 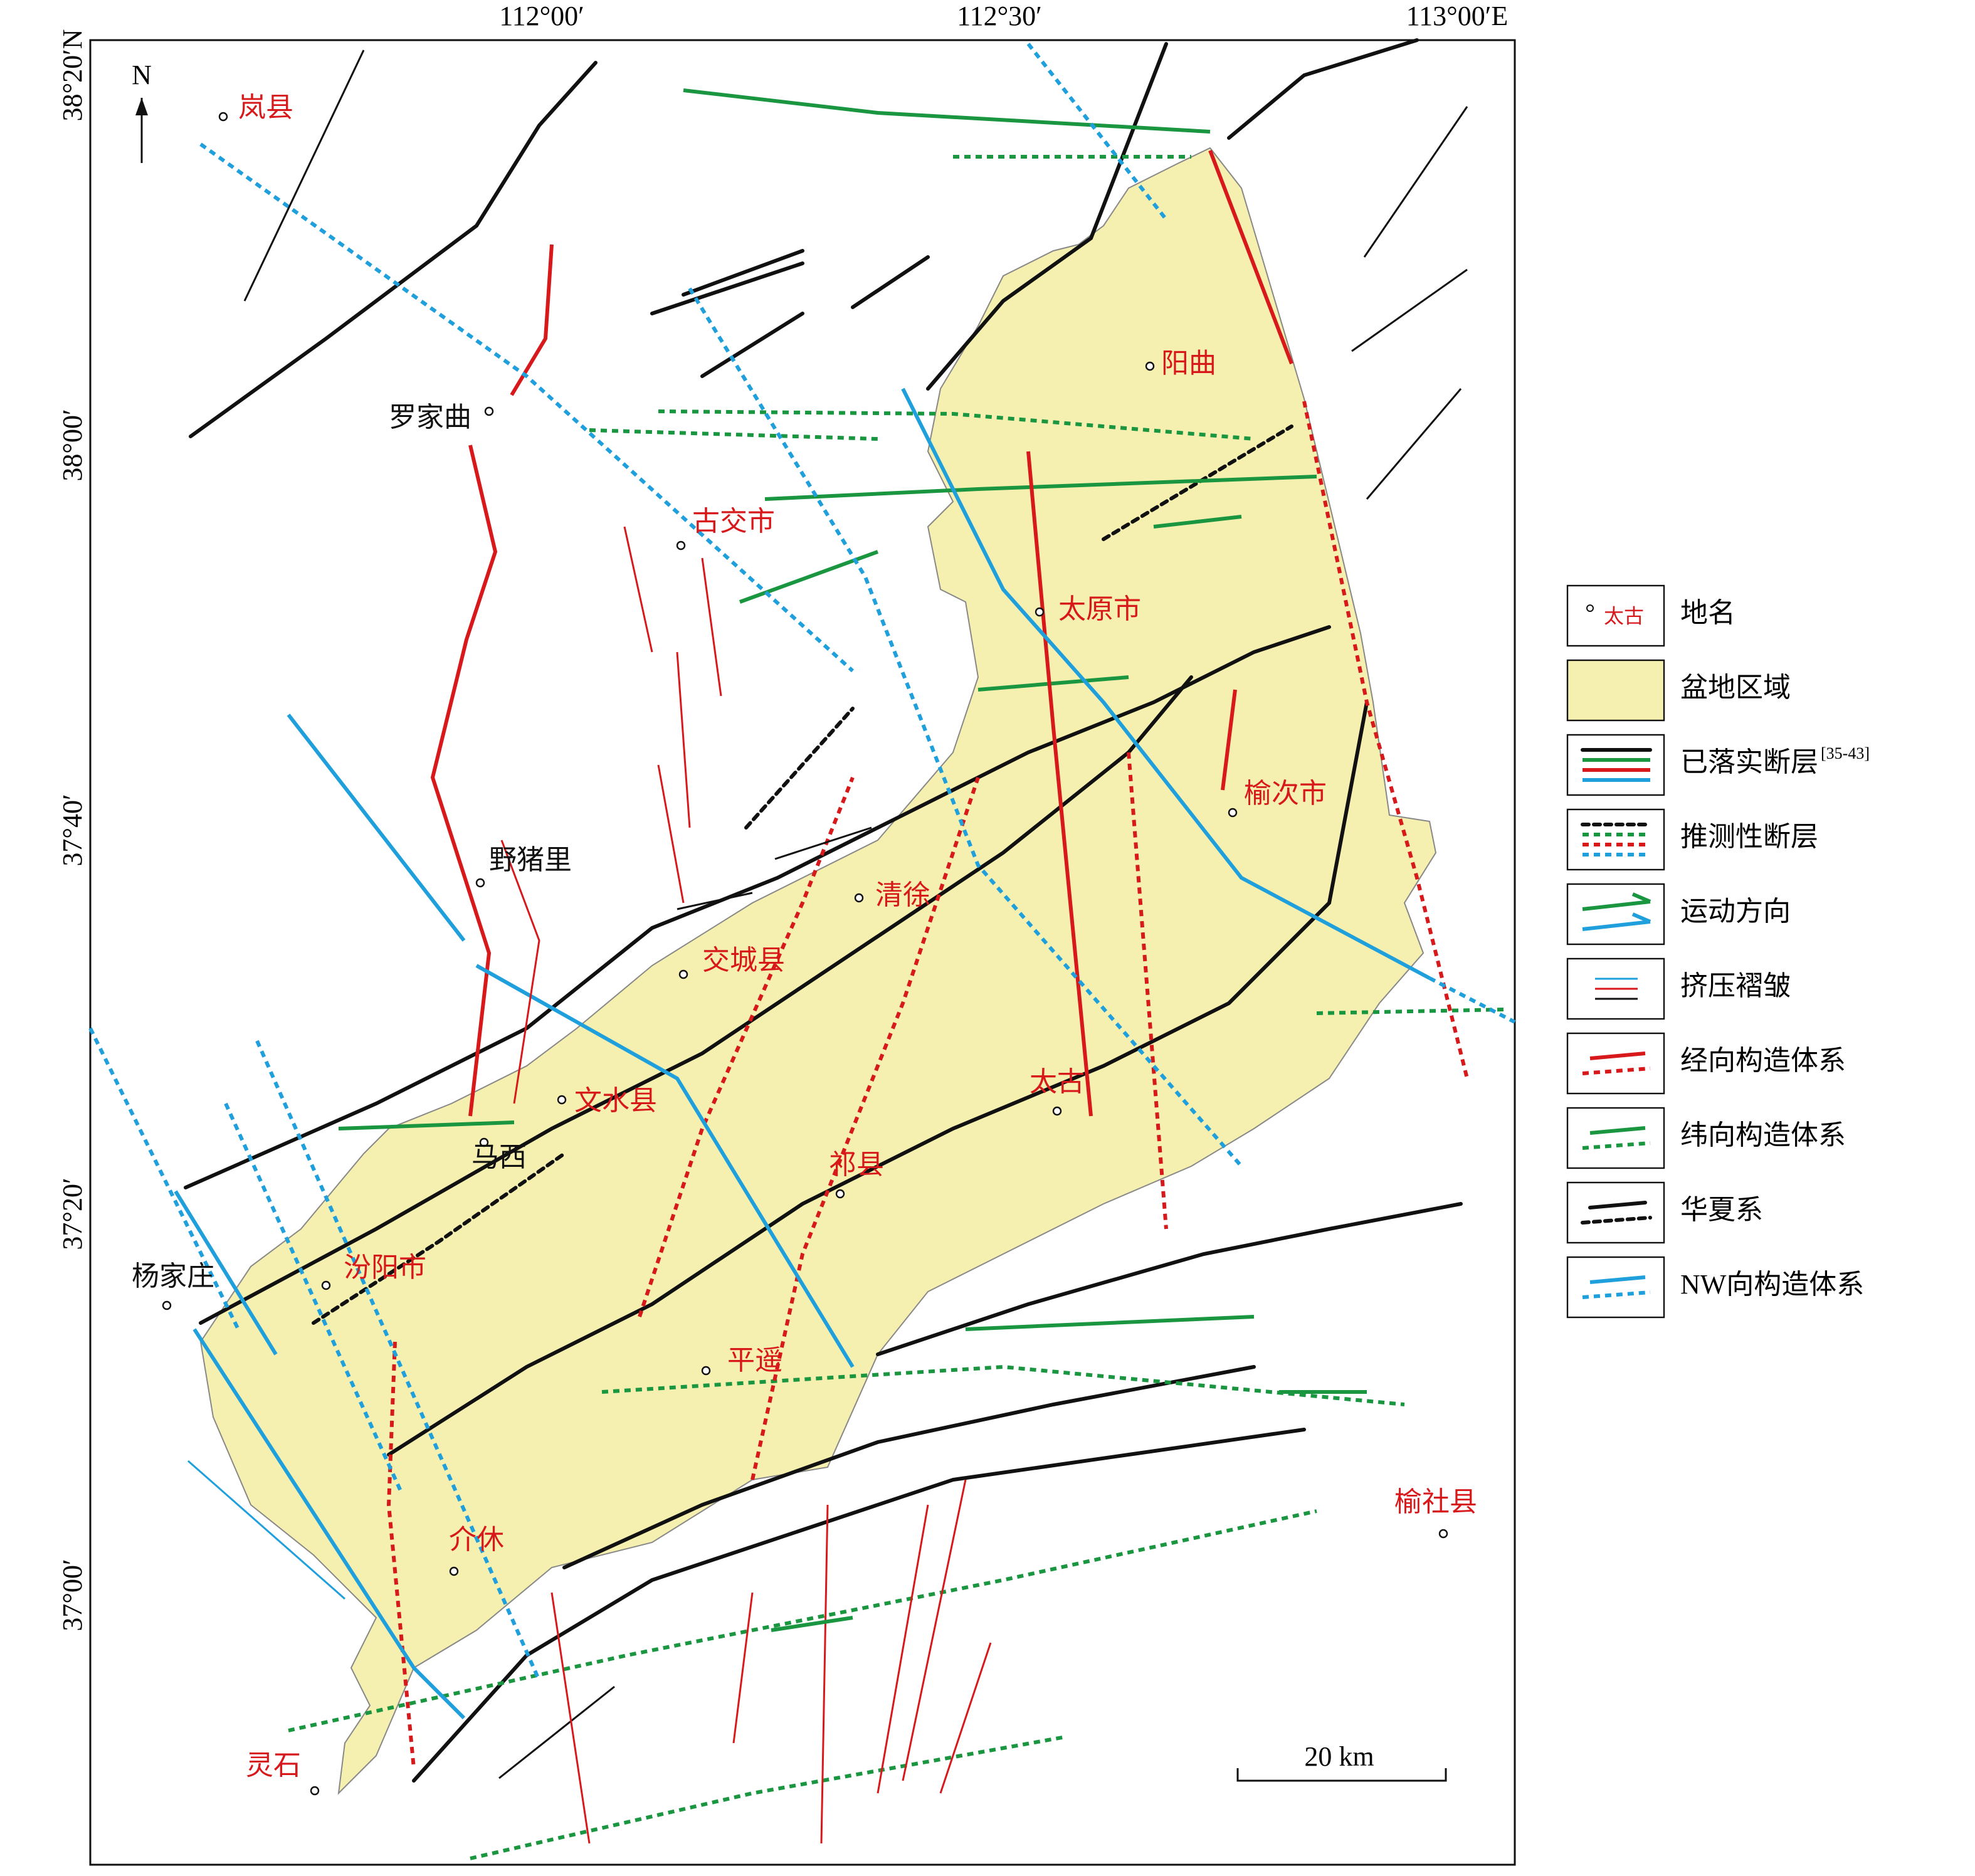 What do you see at coordinates (1188, 363) in the screenshot?
I see `place-name: 阳曲` at bounding box center [1188, 363].